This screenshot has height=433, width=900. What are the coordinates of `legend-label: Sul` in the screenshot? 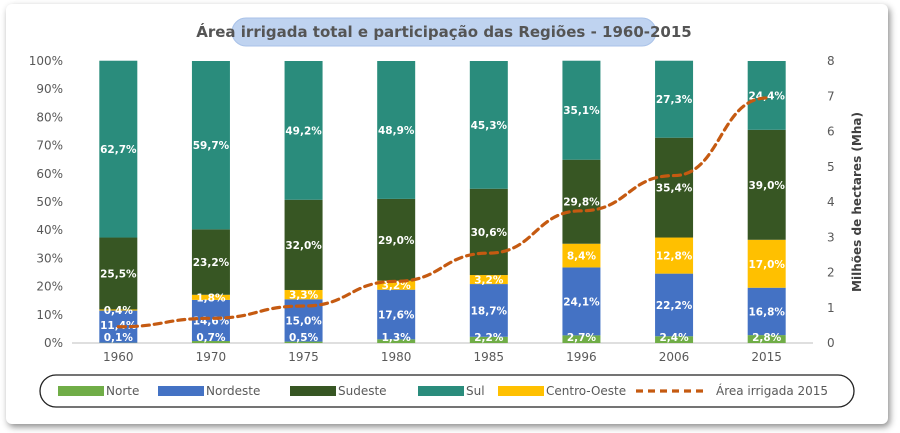 It's located at (475, 391).